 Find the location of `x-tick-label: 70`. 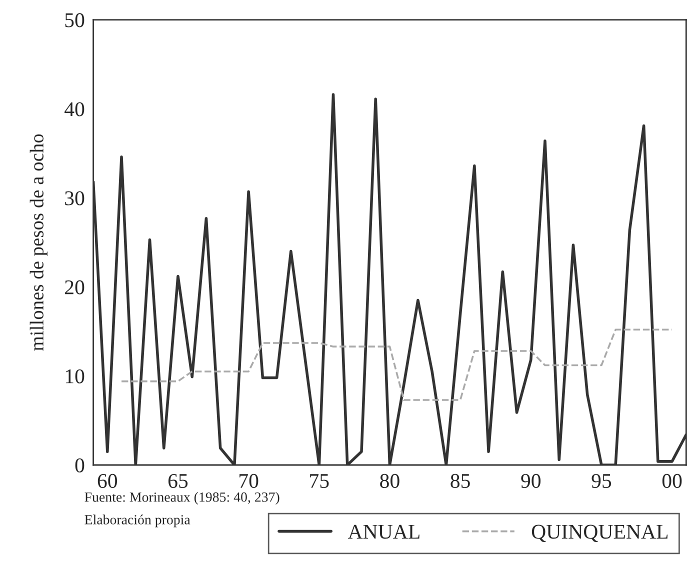

x-tick-label: 70 is located at coordinates (249, 481).